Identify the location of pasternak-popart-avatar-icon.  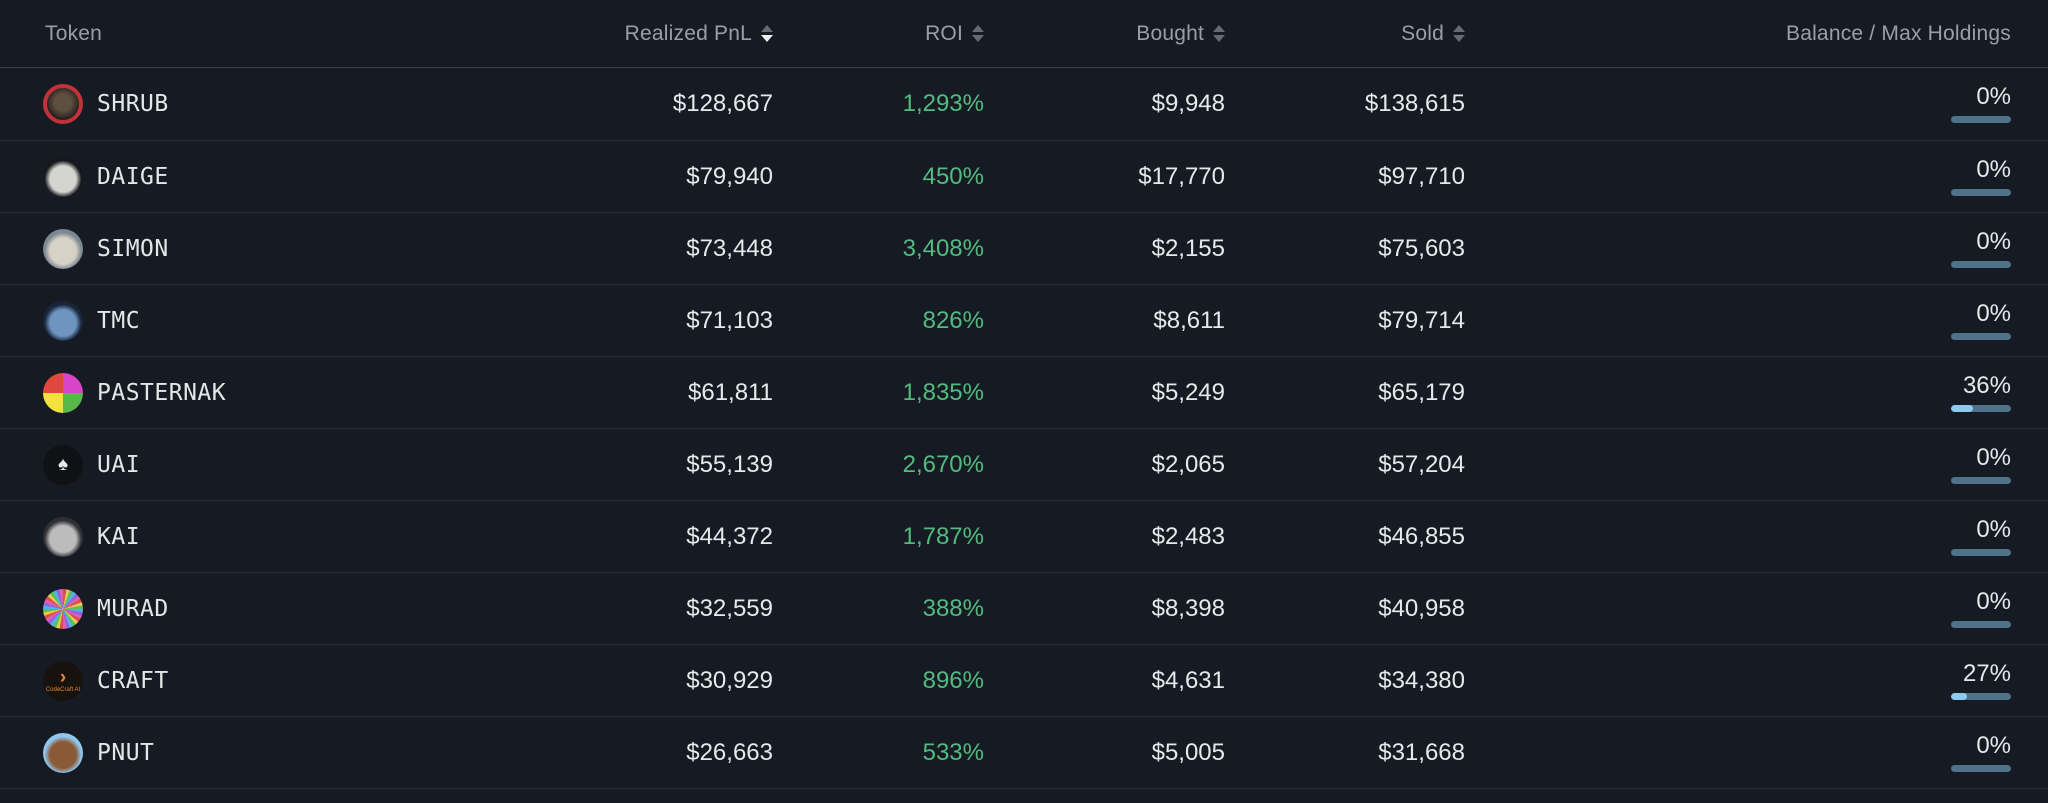
(63, 392).